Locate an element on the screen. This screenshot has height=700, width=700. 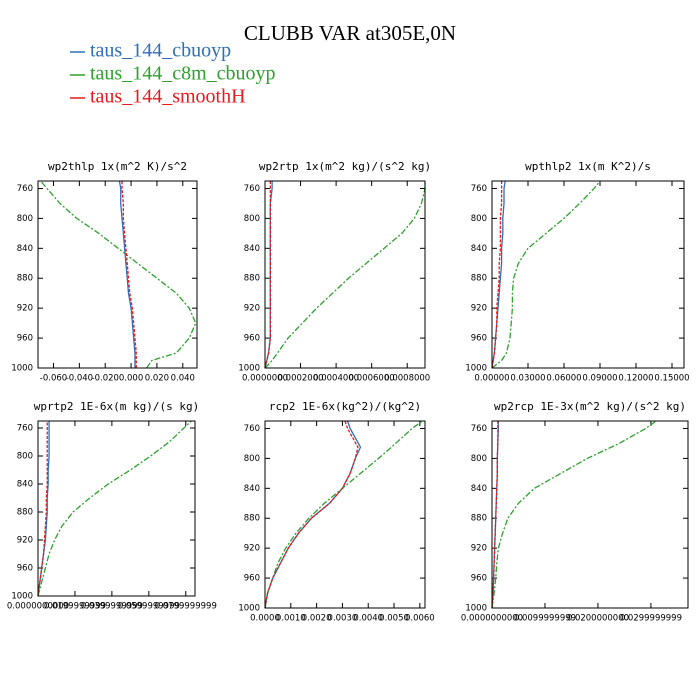
x-tick-label: 0.0299999999 is located at coordinates (651, 619).